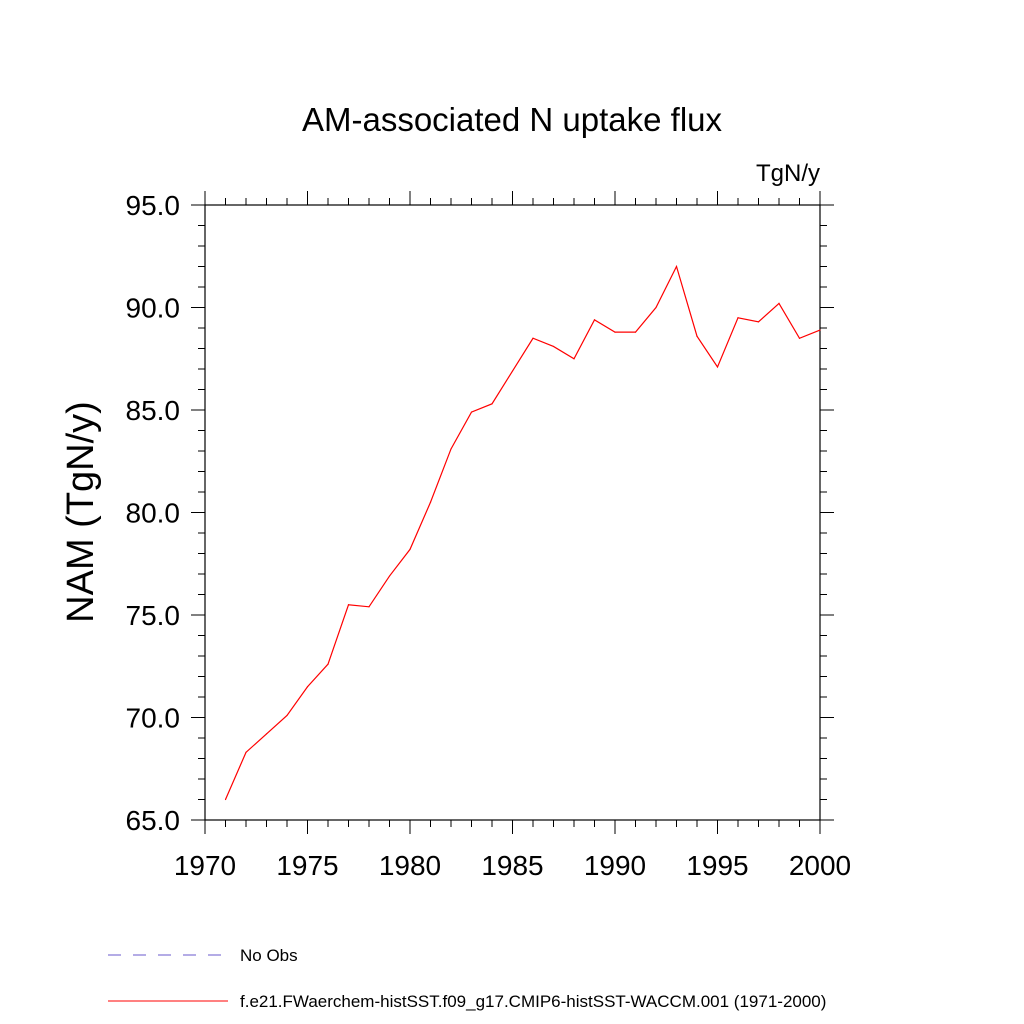 The width and height of the screenshot is (1024, 1024). What do you see at coordinates (512, 119) in the screenshot?
I see `chart-title: AM-associated N uptake flux` at bounding box center [512, 119].